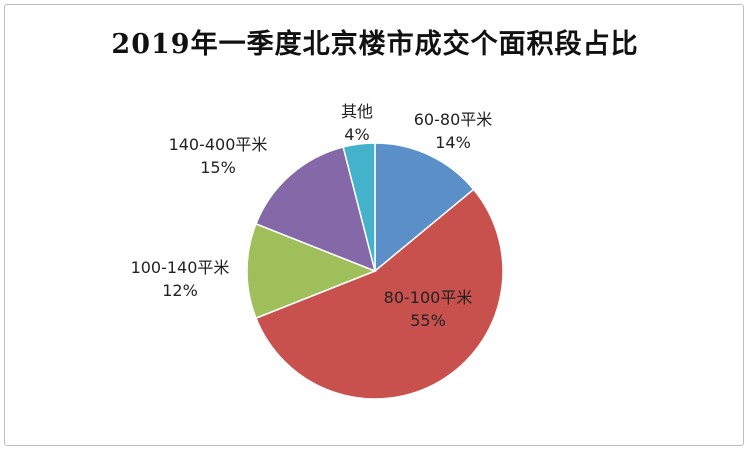 Image resolution: width=750 pixels, height=452 pixels. What do you see at coordinates (453, 119) in the screenshot?
I see `slice-label: 60-80平米` at bounding box center [453, 119].